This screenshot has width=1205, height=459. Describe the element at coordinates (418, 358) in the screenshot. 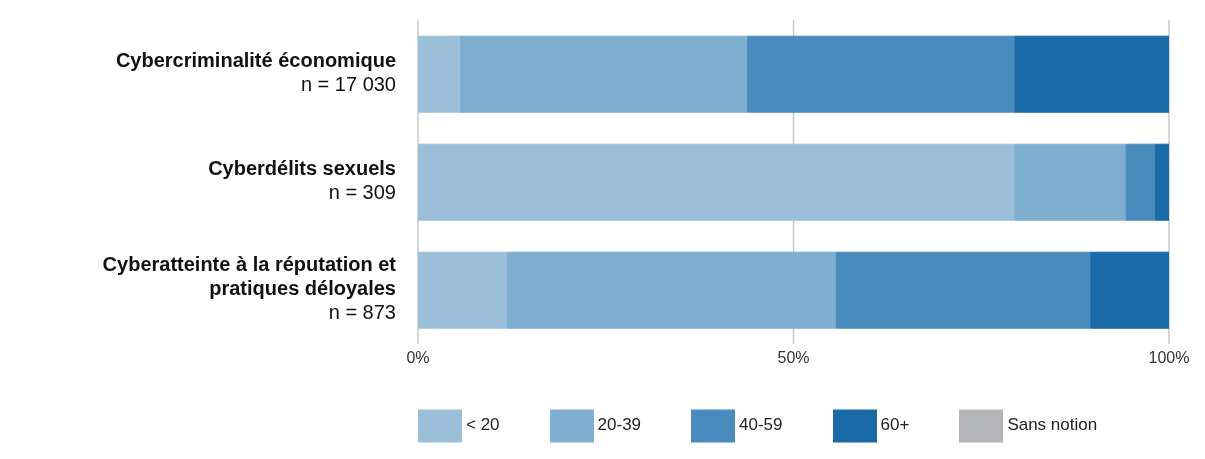

I see `x-tick-label: 0%` at that location.